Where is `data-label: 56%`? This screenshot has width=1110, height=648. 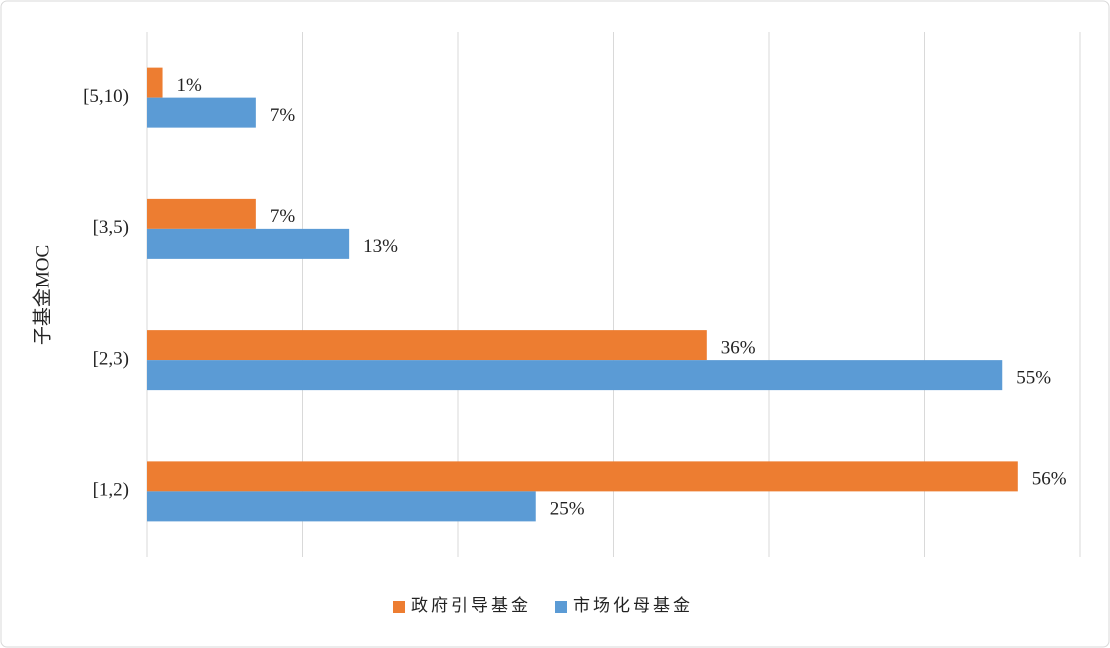
data-label: 56% is located at coordinates (1049, 479).